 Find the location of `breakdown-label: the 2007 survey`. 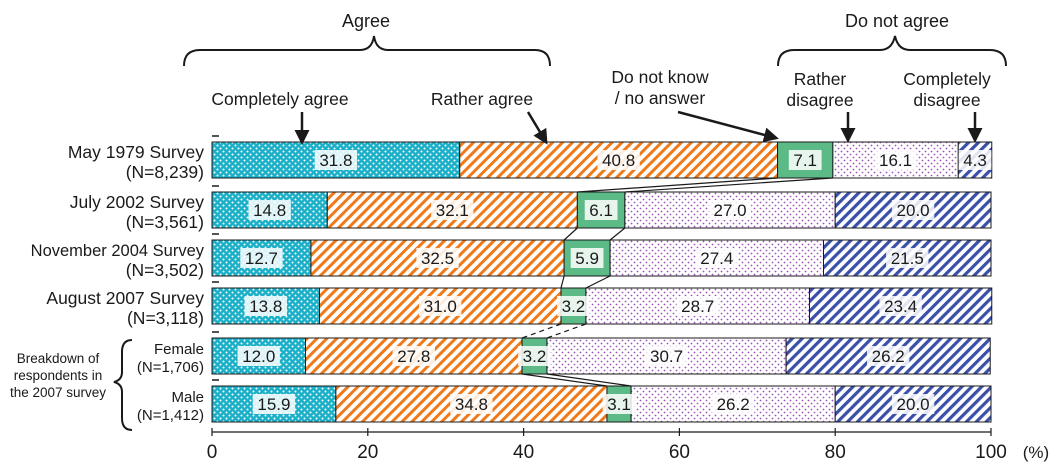

breakdown-label: the 2007 survey is located at coordinates (58, 392).